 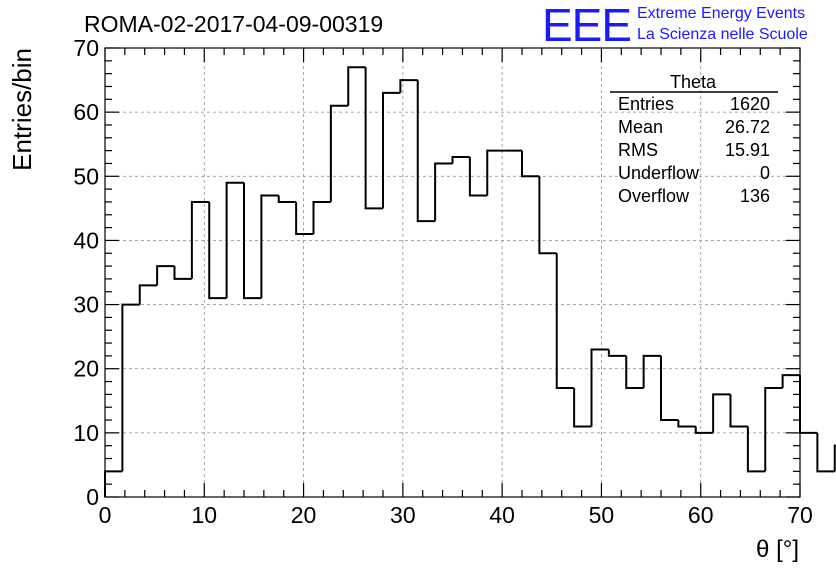 What do you see at coordinates (765, 173) in the screenshot?
I see `stats-value-underflow: 0` at bounding box center [765, 173].